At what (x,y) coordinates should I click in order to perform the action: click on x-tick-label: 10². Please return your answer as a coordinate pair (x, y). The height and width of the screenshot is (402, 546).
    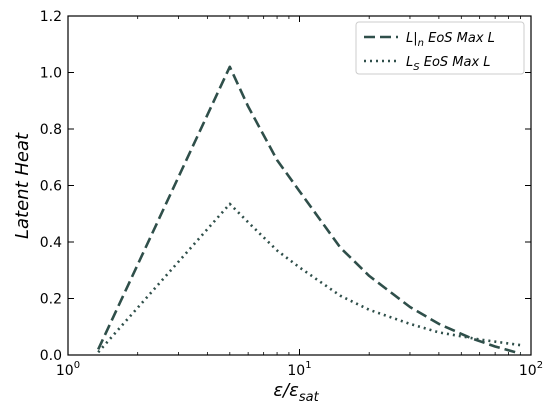
    Looking at the image, I should click on (531, 369).